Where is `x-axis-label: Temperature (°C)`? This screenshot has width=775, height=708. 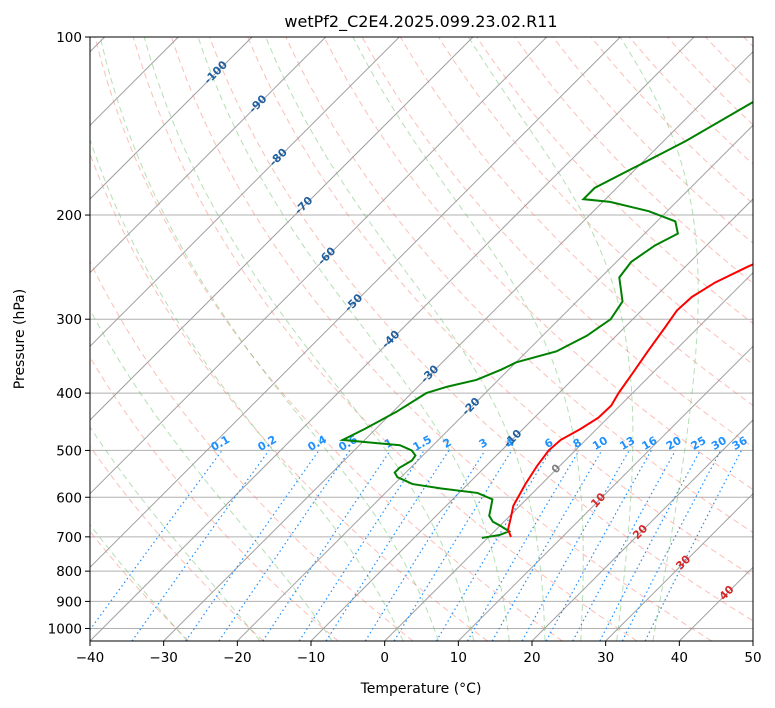
x-axis-label: Temperature (°C) is located at coordinates (421, 689).